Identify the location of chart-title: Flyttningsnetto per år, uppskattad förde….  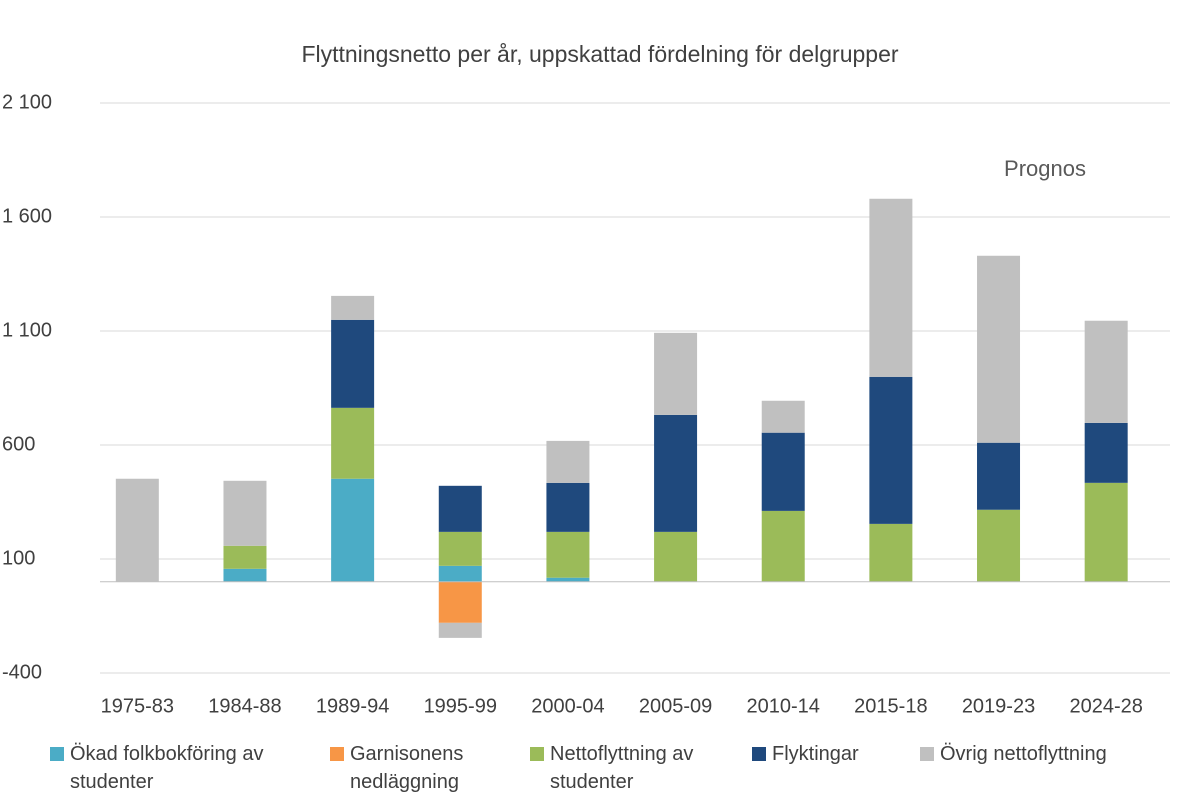
(599, 54).